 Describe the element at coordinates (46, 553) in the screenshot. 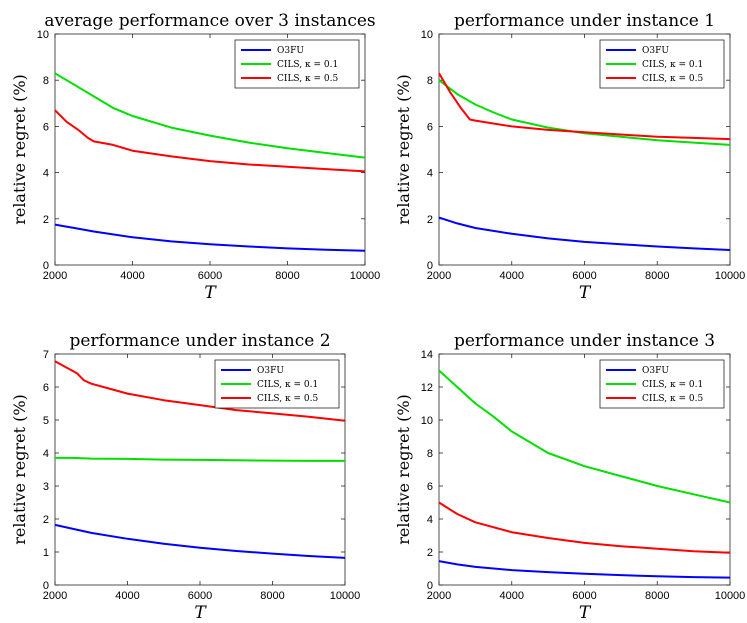

I see `y-tick-label: 1` at that location.